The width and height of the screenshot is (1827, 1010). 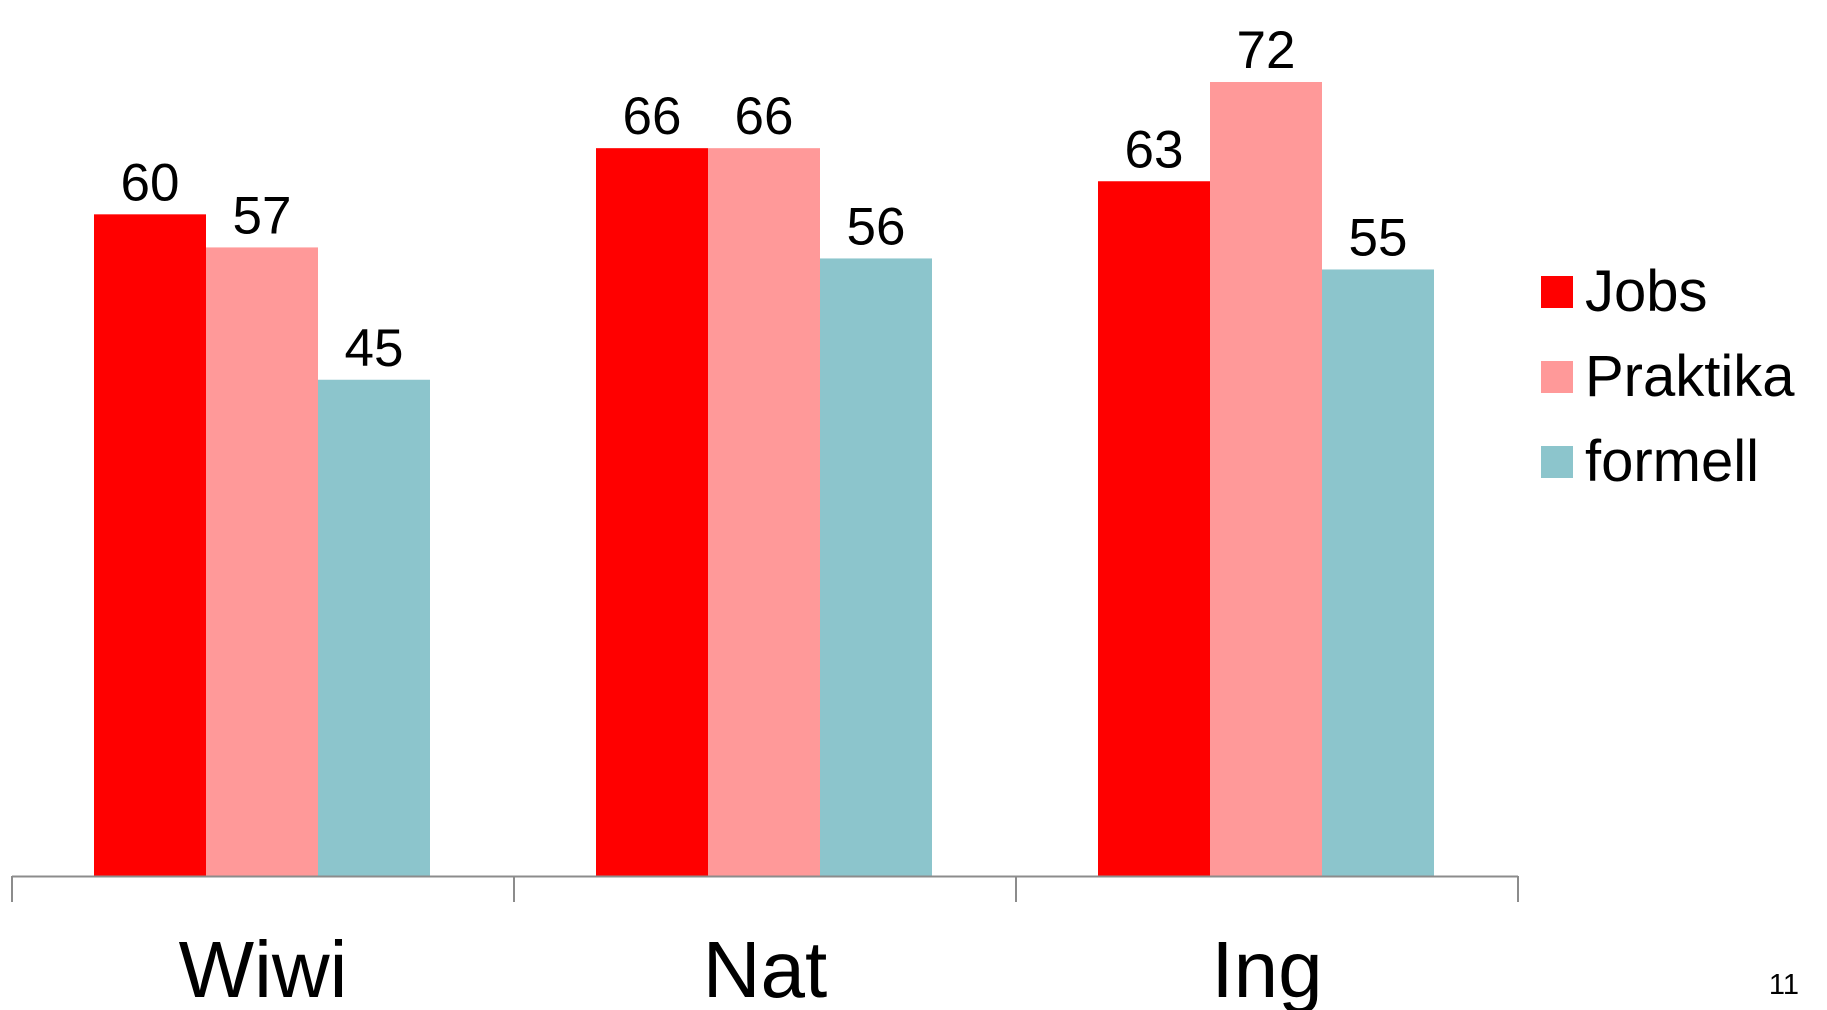 I want to click on bar-nat-formell, so click(x=876, y=567).